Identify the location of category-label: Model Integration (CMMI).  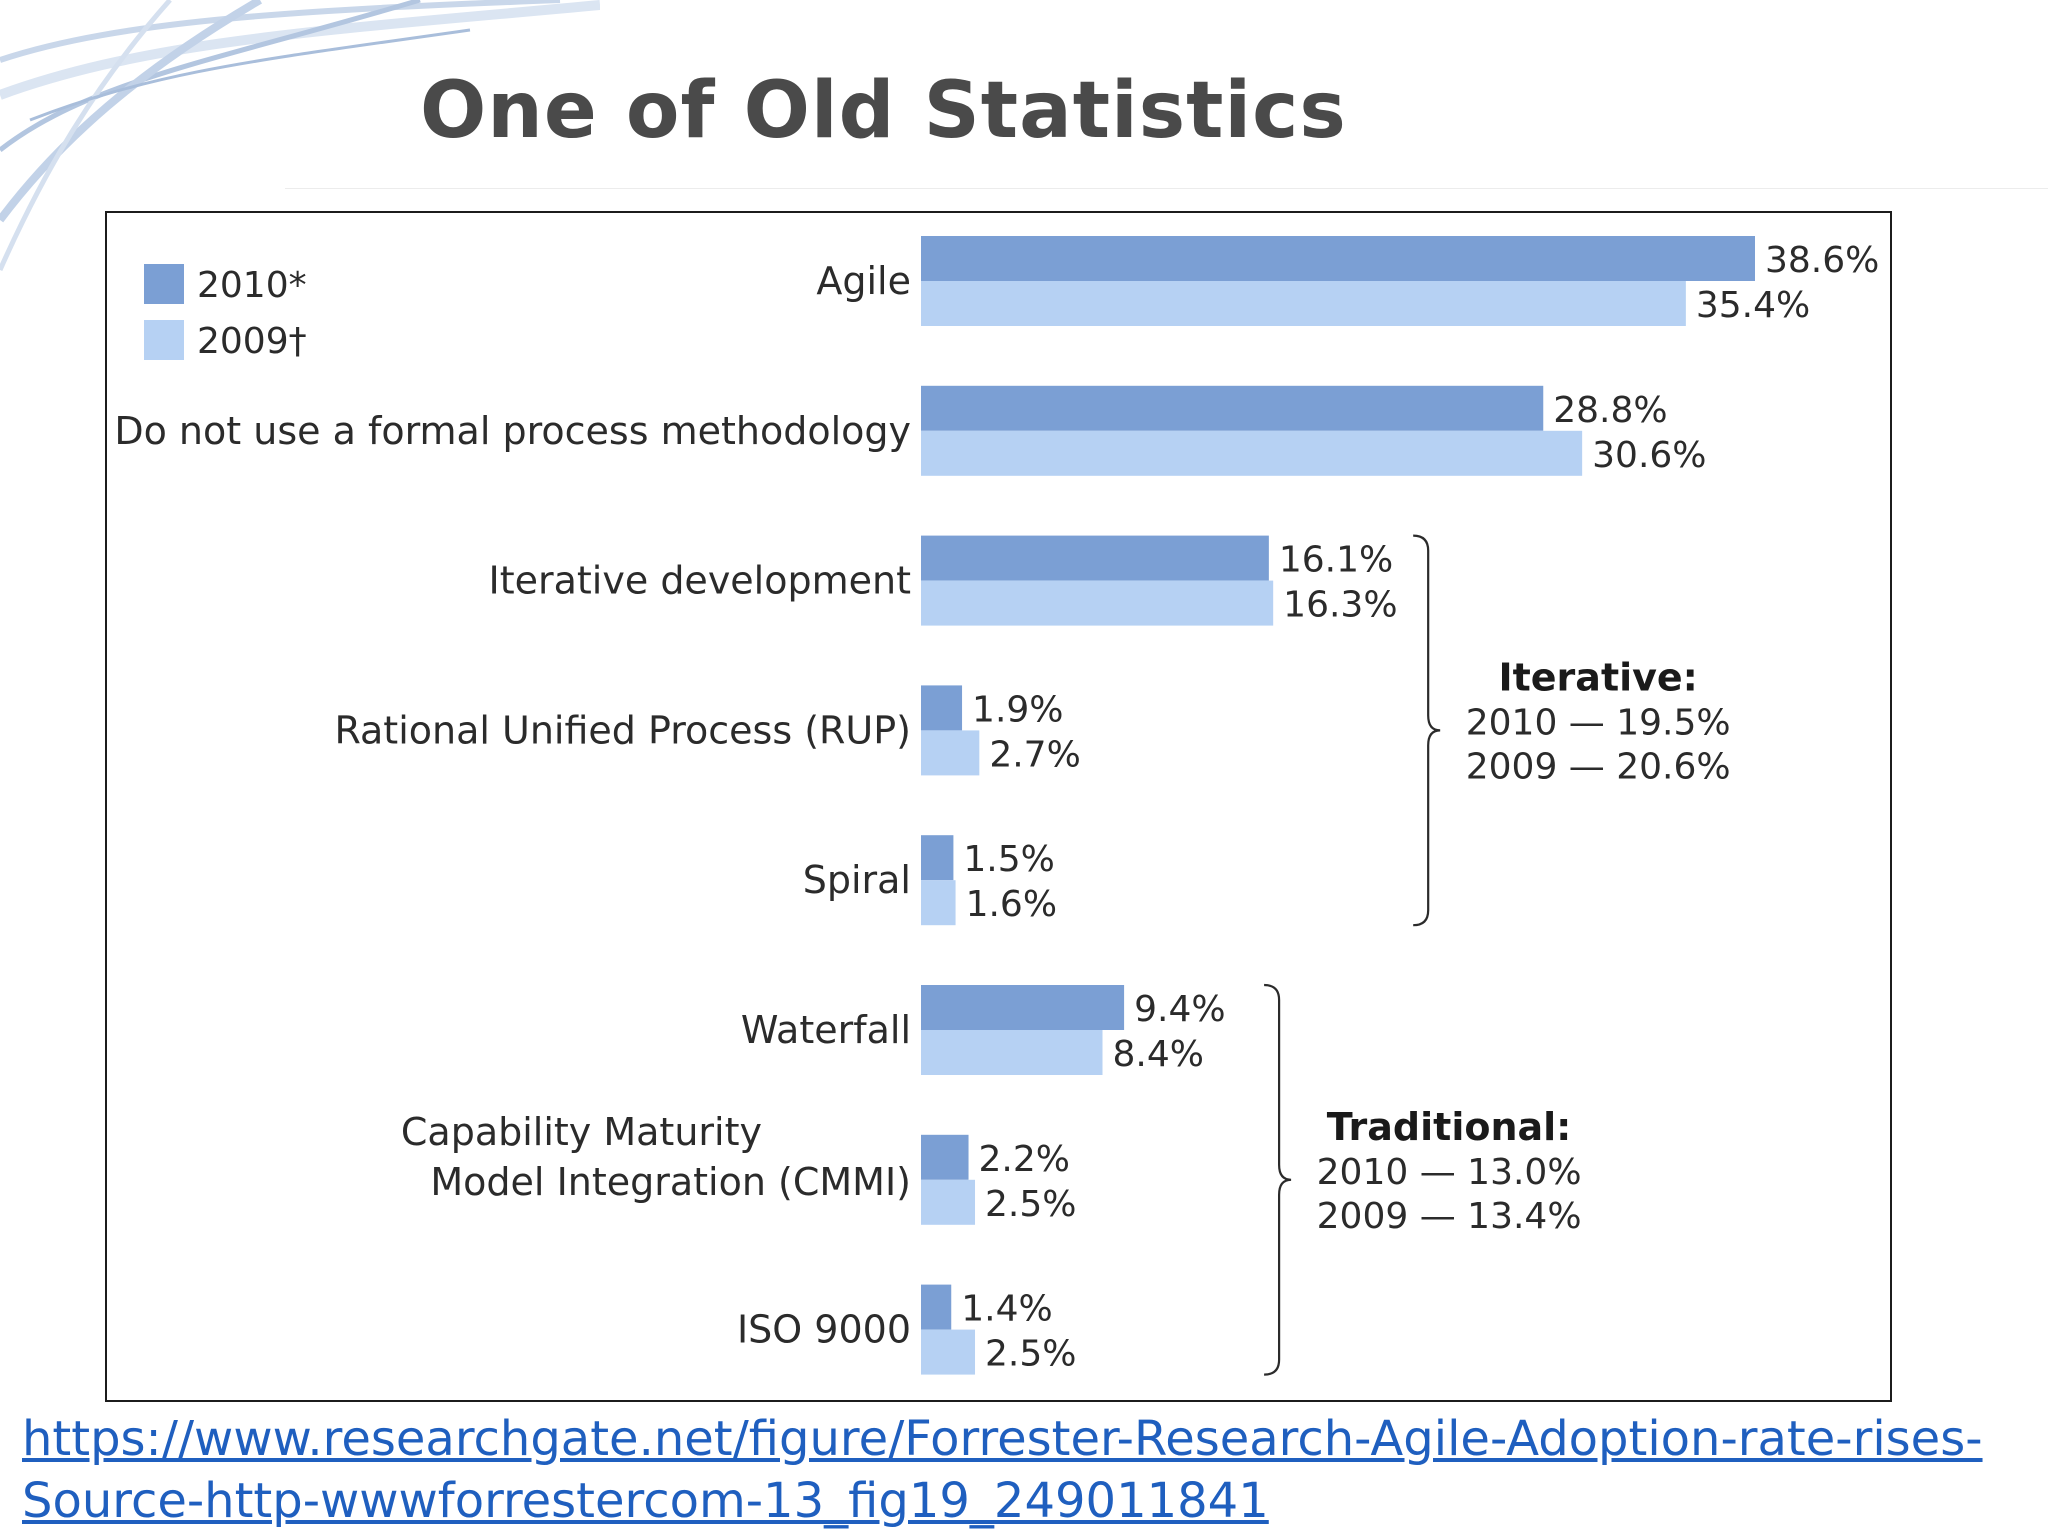
(670, 1182).